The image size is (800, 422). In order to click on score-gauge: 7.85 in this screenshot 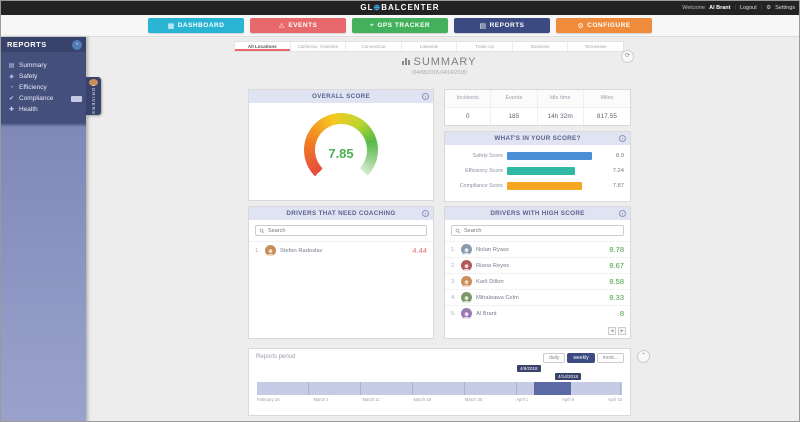, I will do `click(341, 150)`.